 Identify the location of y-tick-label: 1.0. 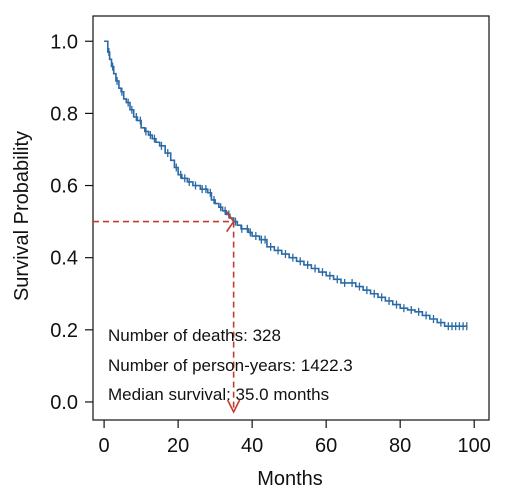
(64, 42).